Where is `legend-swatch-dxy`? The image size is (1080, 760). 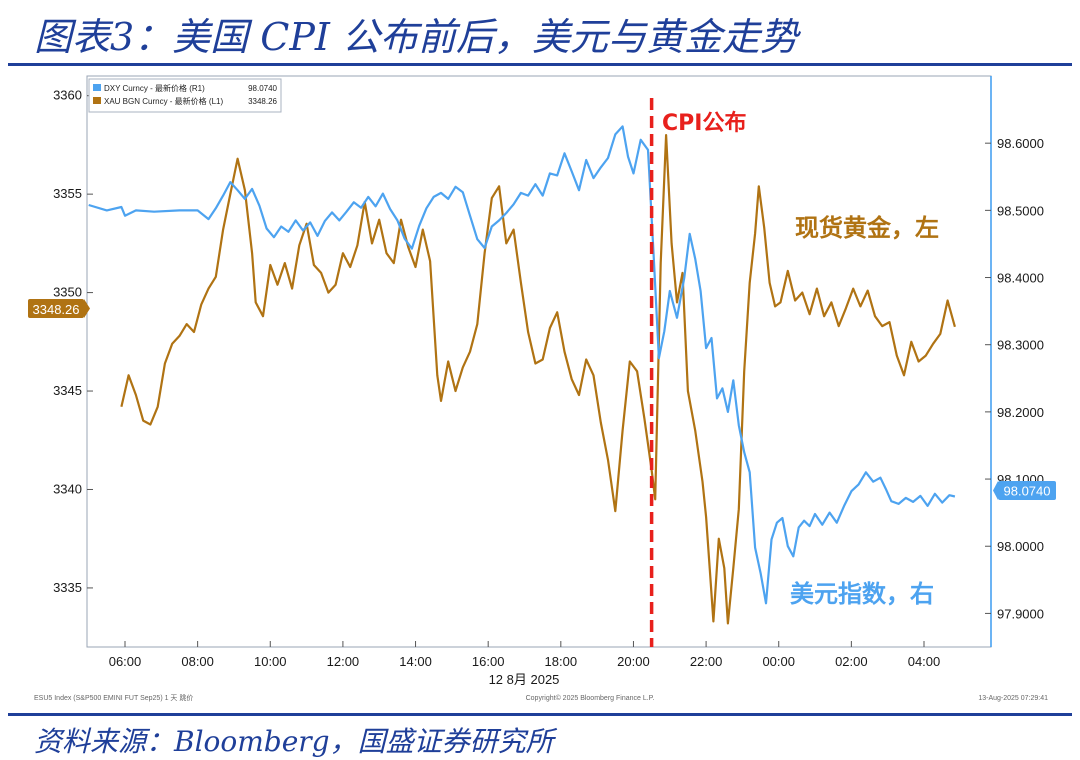 legend-swatch-dxy is located at coordinates (97, 87).